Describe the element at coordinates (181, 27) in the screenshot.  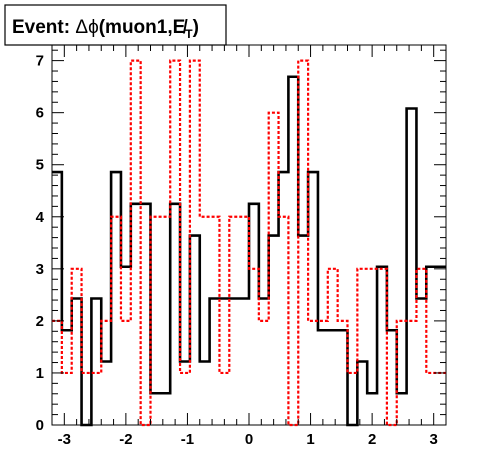
I see `title-met: E̸` at that location.